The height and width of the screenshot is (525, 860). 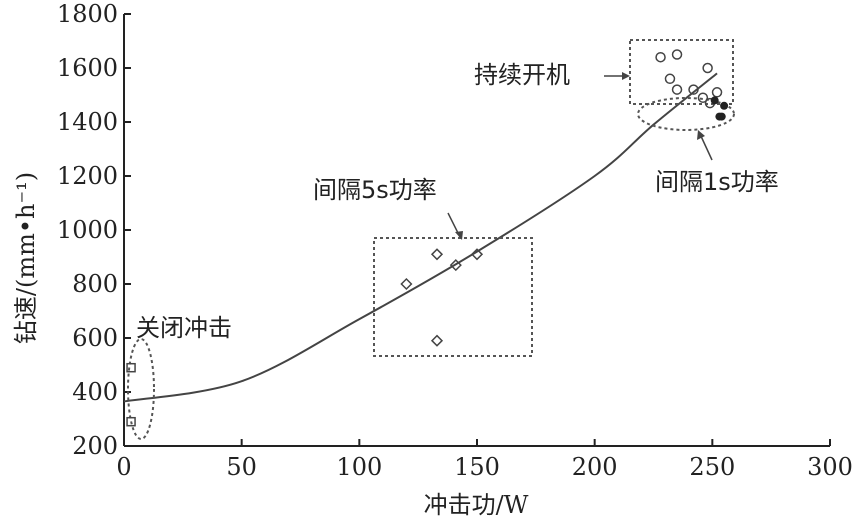 I want to click on group-ellipse-impact-off, so click(x=141, y=389).